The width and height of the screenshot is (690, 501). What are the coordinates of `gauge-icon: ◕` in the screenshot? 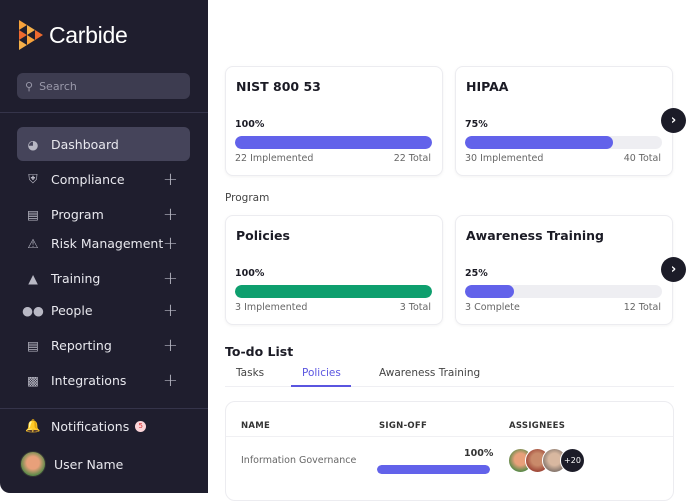 It's located at (33, 144).